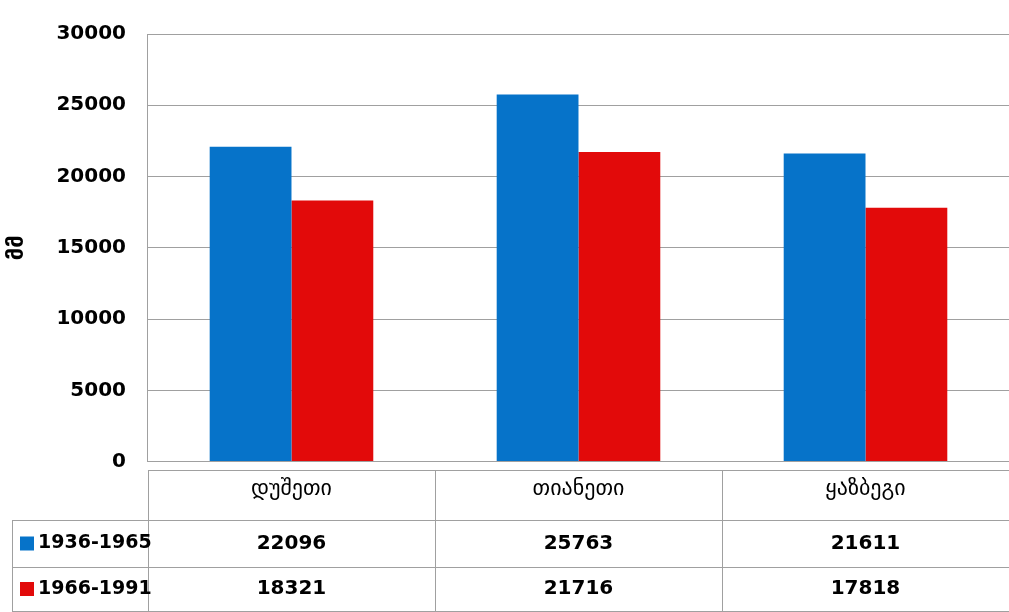  I want to click on legend-label: 1936-1965, so click(95, 541).